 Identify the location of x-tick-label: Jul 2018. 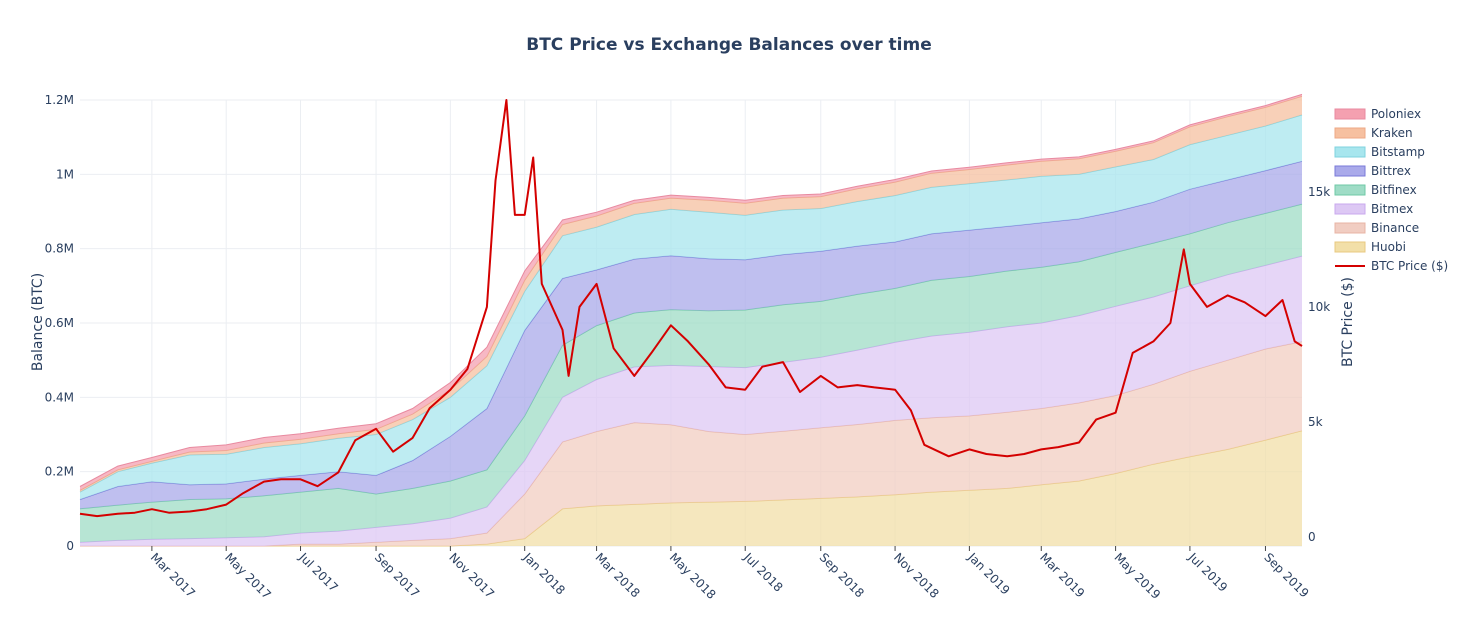
(762, 572).